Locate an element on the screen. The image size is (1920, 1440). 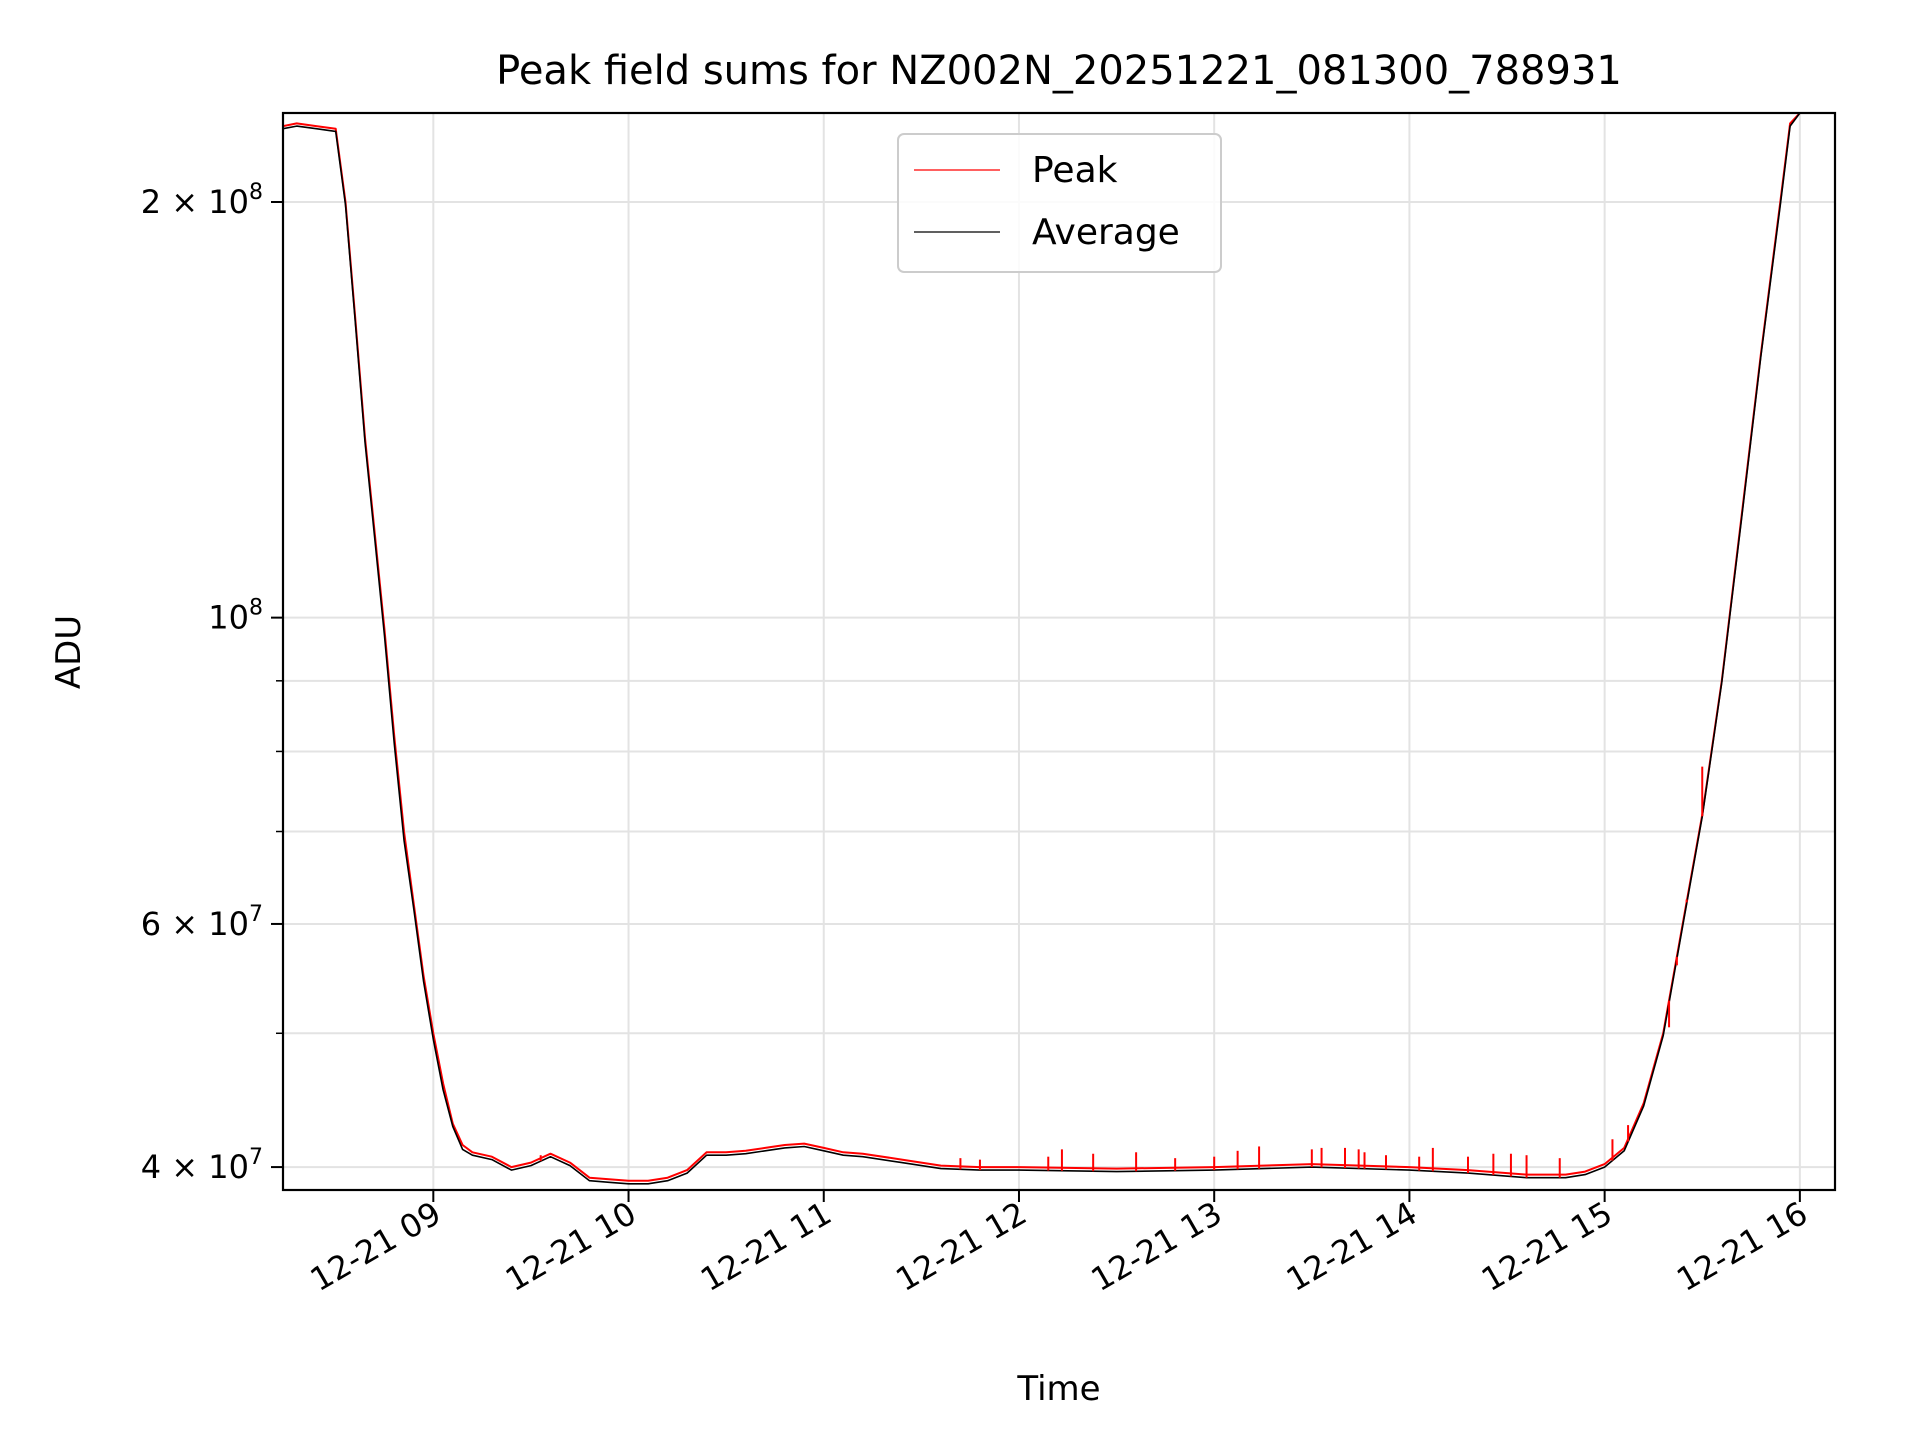
legend: Peak Average is located at coordinates (1059, 203).